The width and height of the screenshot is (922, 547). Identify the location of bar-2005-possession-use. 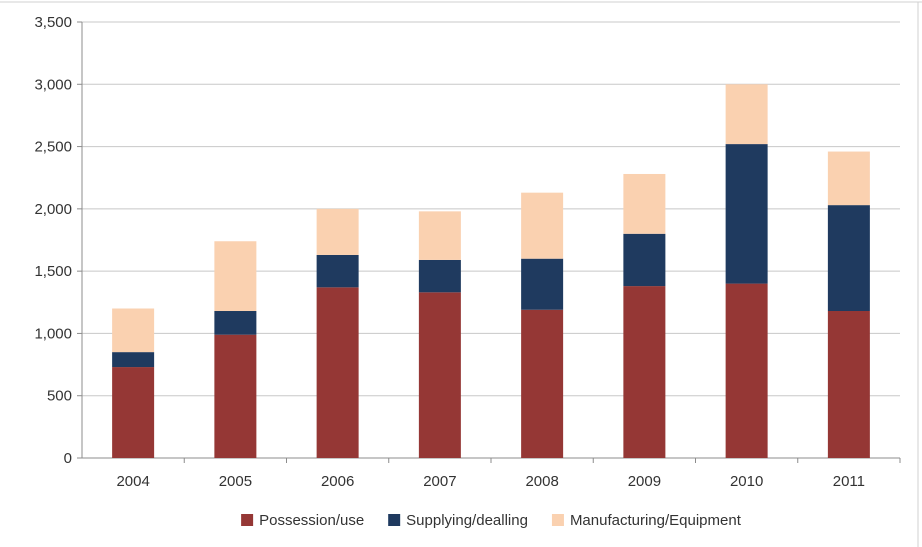
(235, 396).